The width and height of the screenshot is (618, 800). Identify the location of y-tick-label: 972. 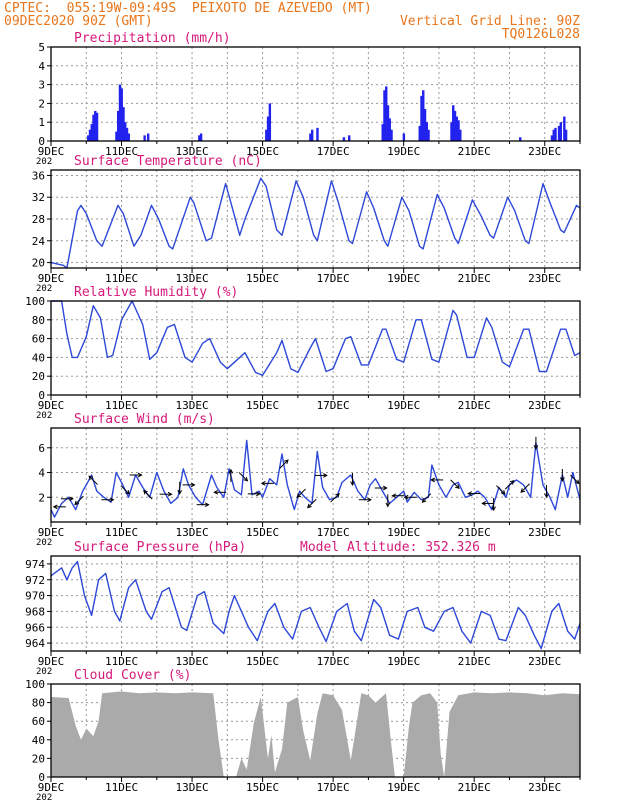
(35, 580).